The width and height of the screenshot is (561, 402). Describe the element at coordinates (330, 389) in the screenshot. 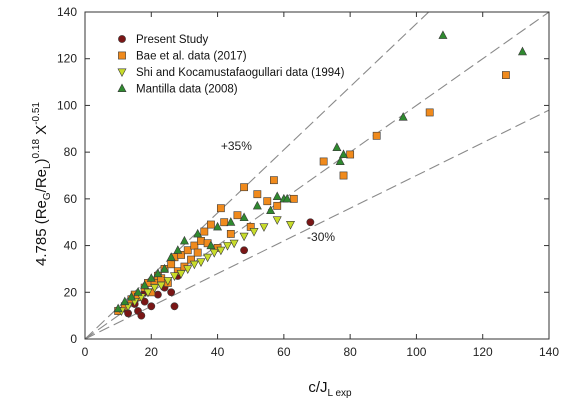

I see `x-axis-title: c/JL exp` at that location.